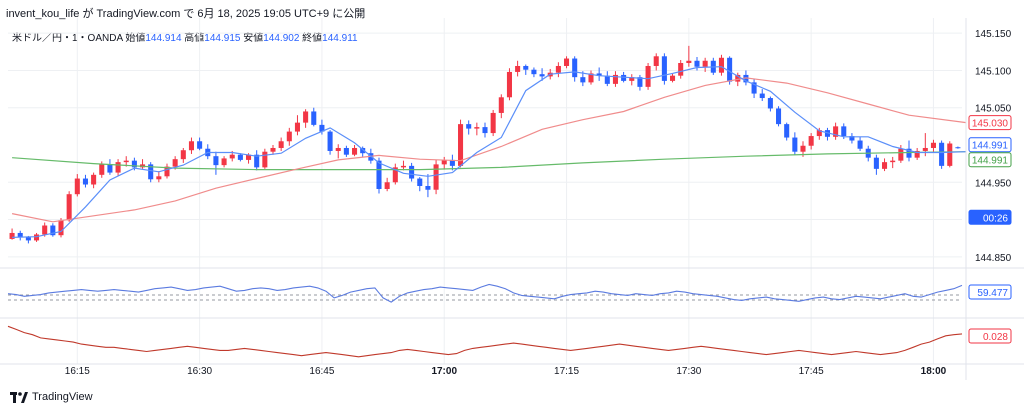 The image size is (1024, 413). I want to click on oscillator-value-badge: 59.477, so click(990, 292).